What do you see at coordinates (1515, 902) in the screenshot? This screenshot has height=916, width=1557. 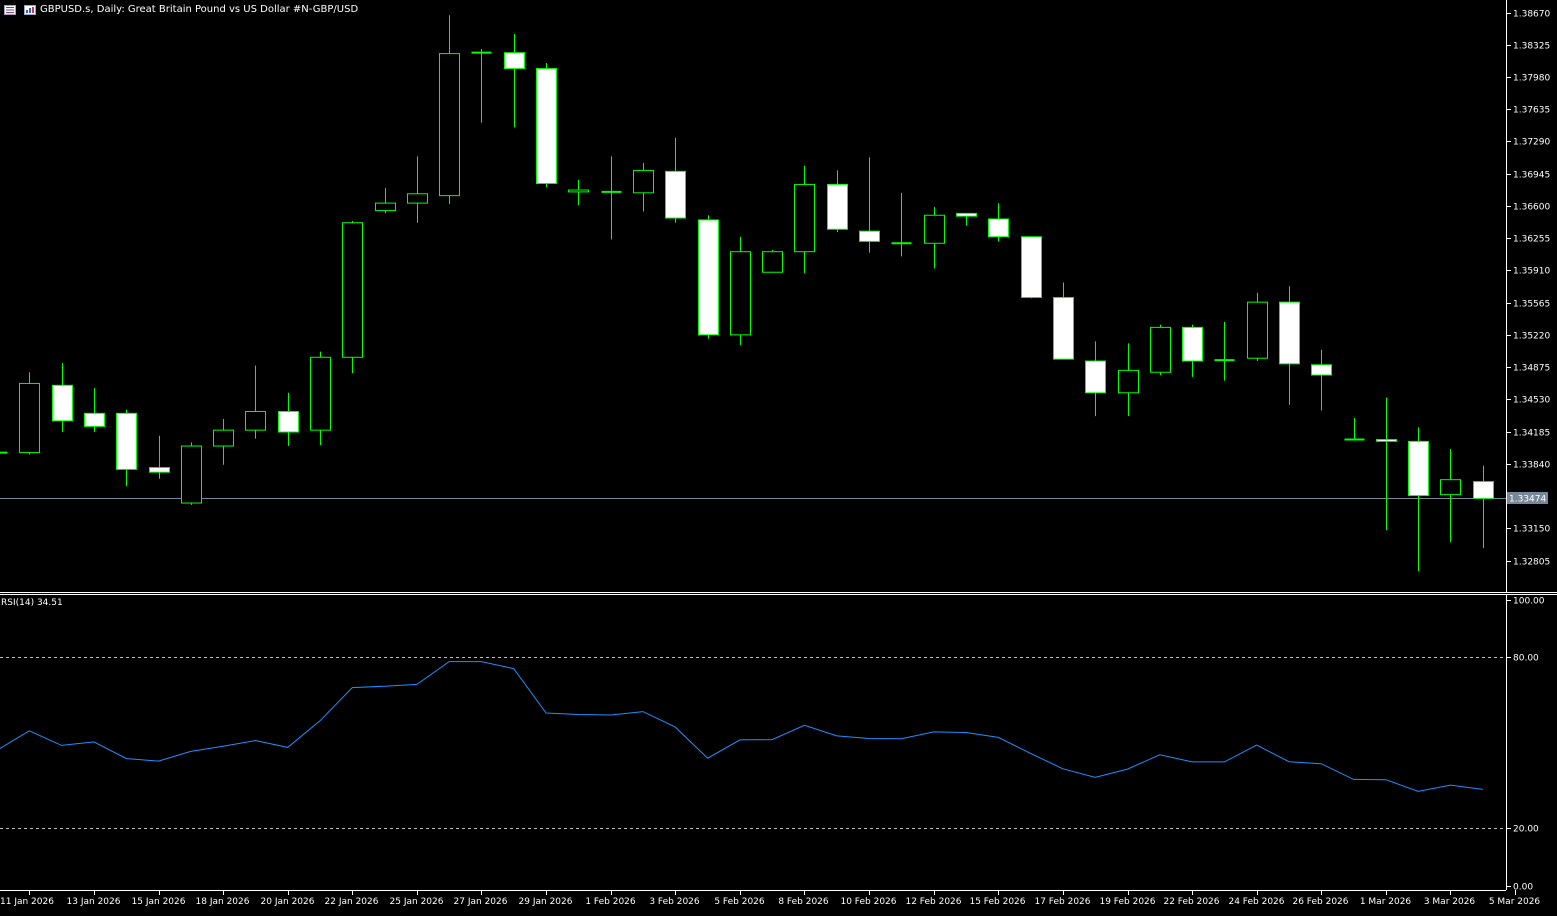 I see `time-tick-label: 5 Mar 2026` at bounding box center [1515, 902].